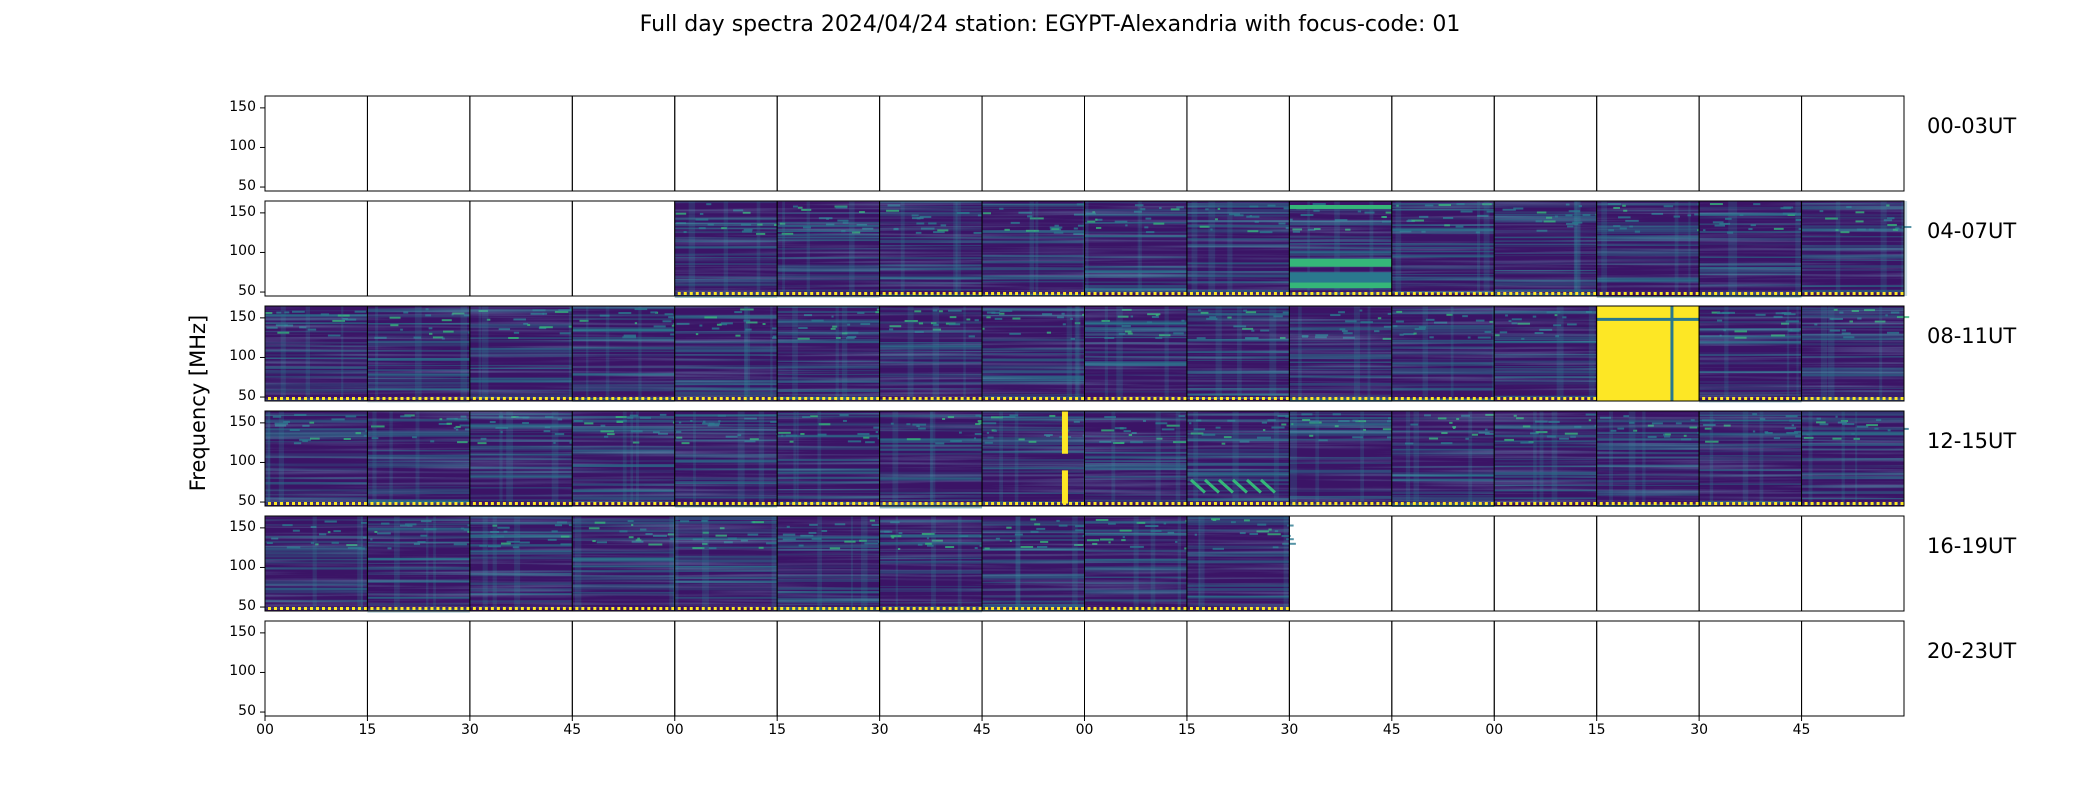  Describe the element at coordinates (242, 106) in the screenshot. I see `y-tick-label: 150` at that location.